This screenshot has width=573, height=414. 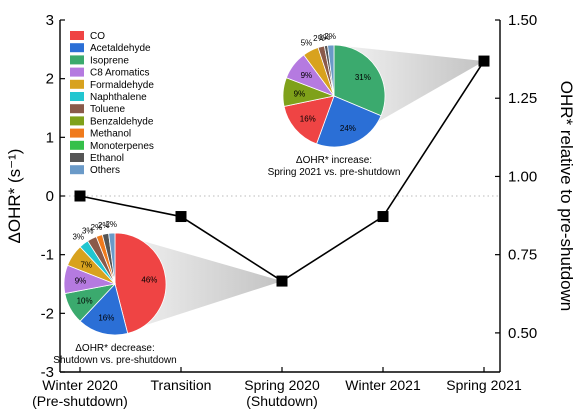 I want to click on pie-caption-decrease: ΔOHR* decrease: Shutdown vs. pre-shutdown, so click(x=114, y=354).